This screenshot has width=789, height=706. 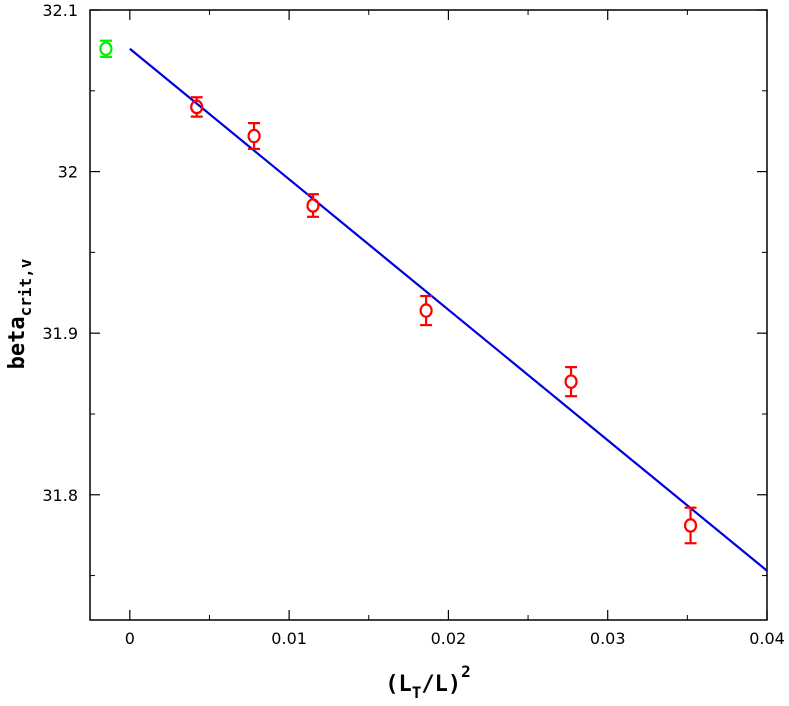 I want to click on x-tick-label: 0, so click(x=130, y=638).